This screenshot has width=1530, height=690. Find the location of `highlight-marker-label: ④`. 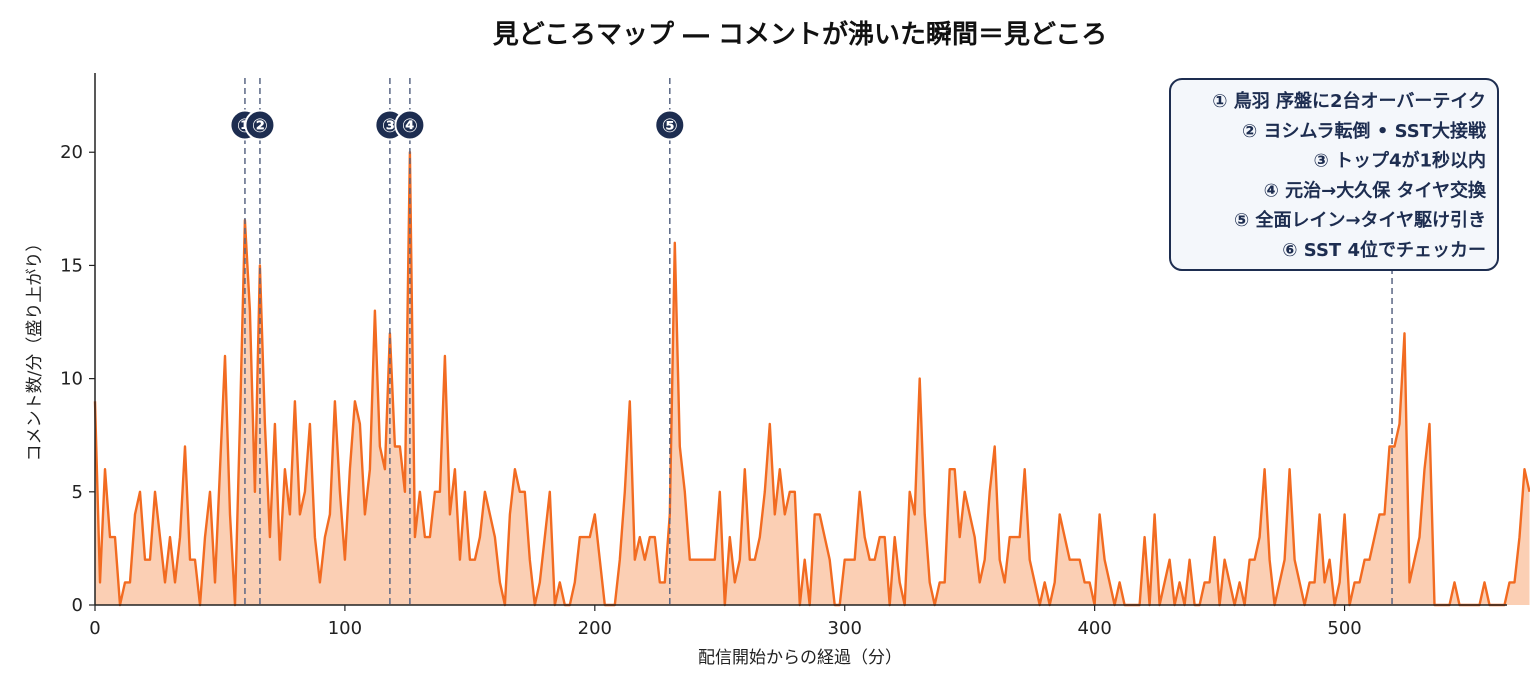

highlight-marker-label: ④ is located at coordinates (410, 126).